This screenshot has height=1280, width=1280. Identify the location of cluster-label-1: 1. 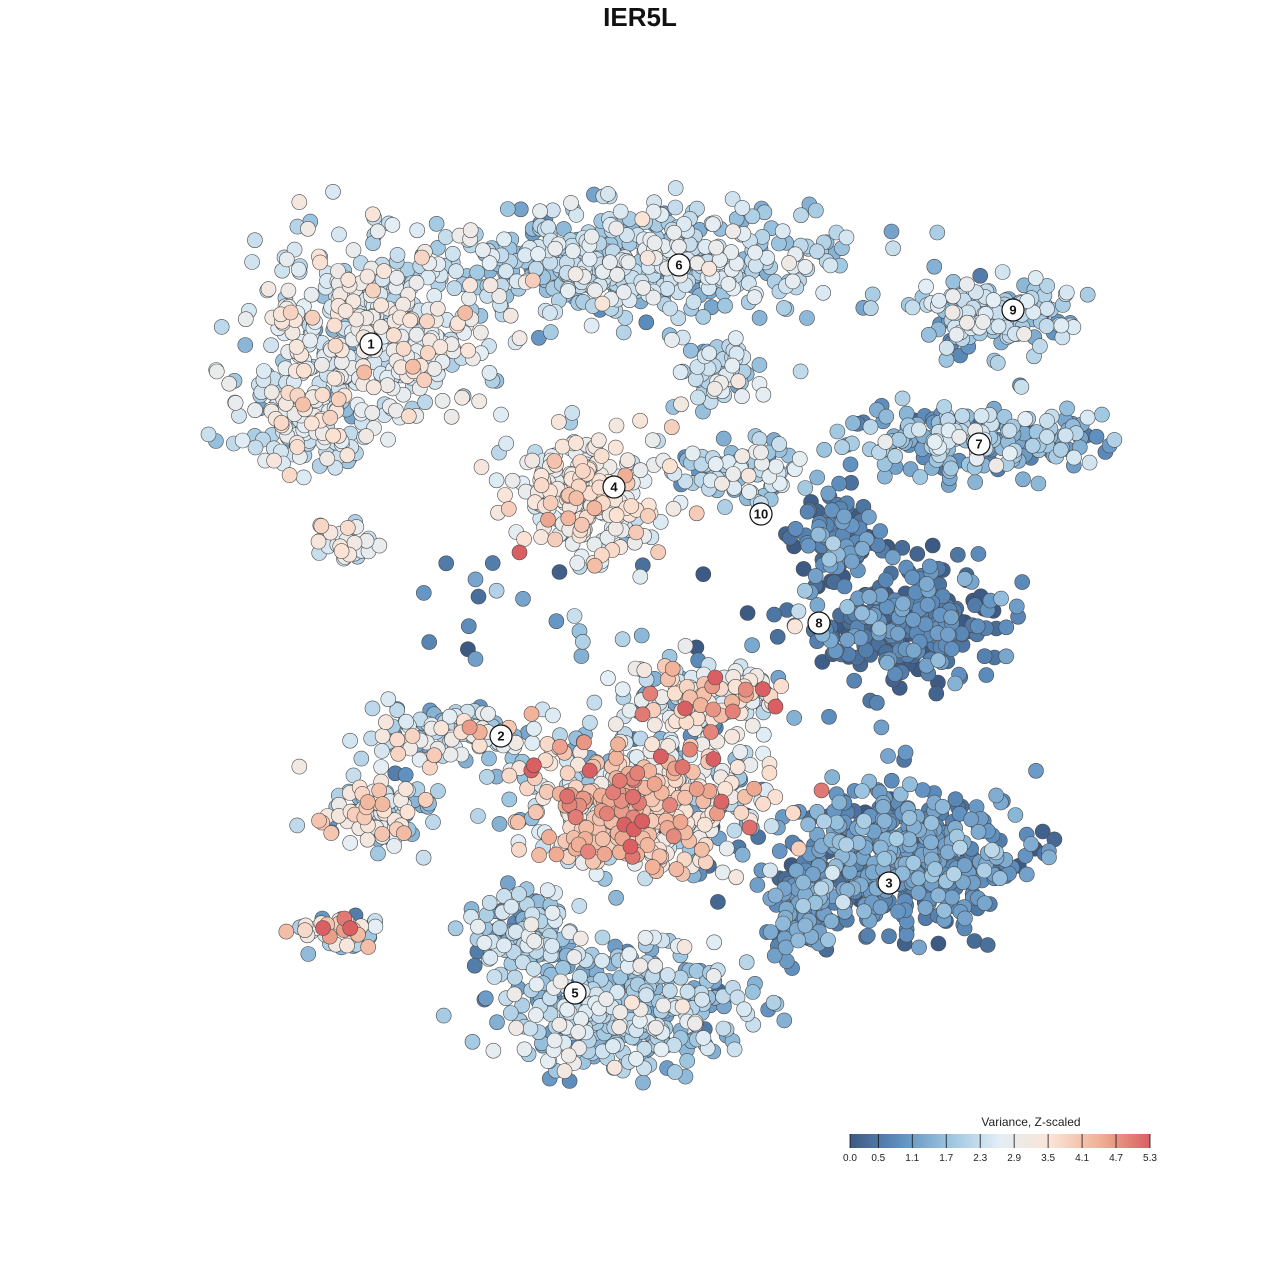
(371, 344).